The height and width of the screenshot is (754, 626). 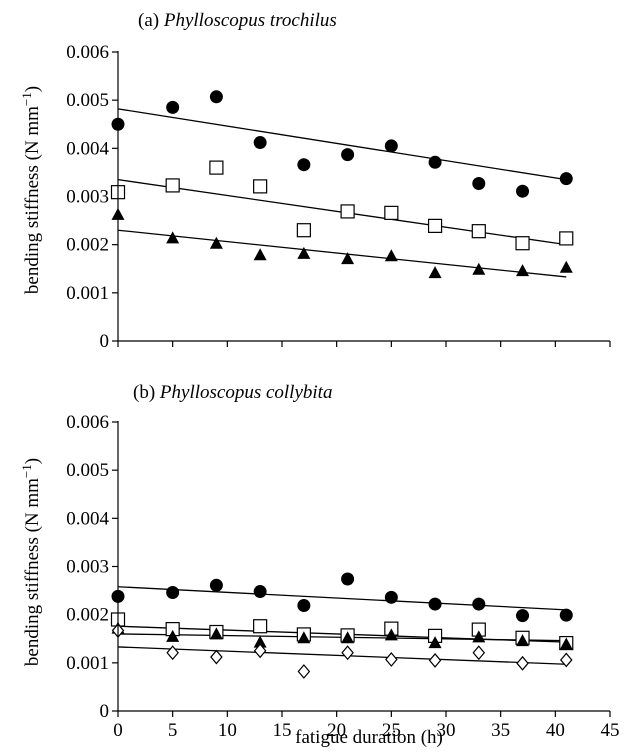 I want to click on panel-a-title: (a) Phylloscopus trochilus, so click(x=237, y=20).